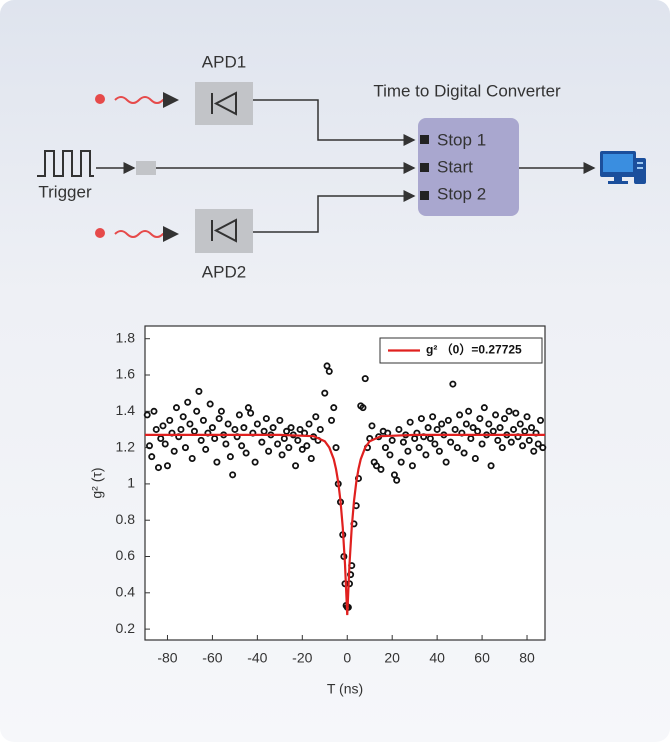  Describe the element at coordinates (437, 658) in the screenshot. I see `x-tick-label: 40` at that location.